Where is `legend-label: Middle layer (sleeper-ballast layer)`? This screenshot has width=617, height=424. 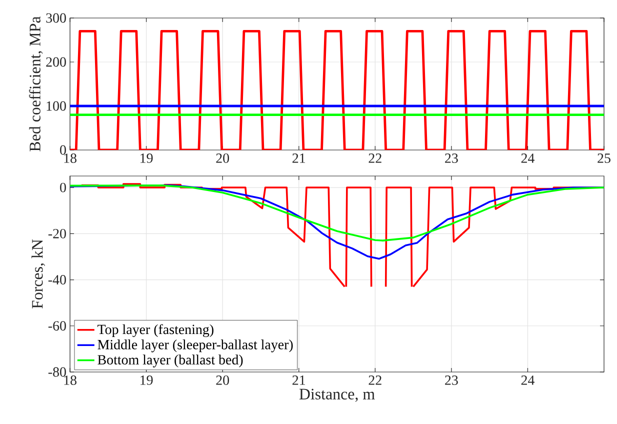
legend-label: Middle layer (sleeper-ballast layer) is located at coordinates (195, 346).